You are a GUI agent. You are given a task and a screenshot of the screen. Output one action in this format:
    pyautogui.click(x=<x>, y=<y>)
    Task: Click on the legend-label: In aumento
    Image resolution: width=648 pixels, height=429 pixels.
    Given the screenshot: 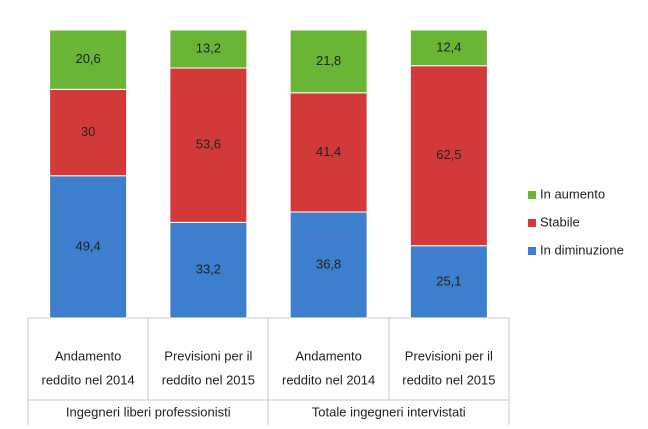 What is the action you would take?
    pyautogui.click(x=572, y=193)
    